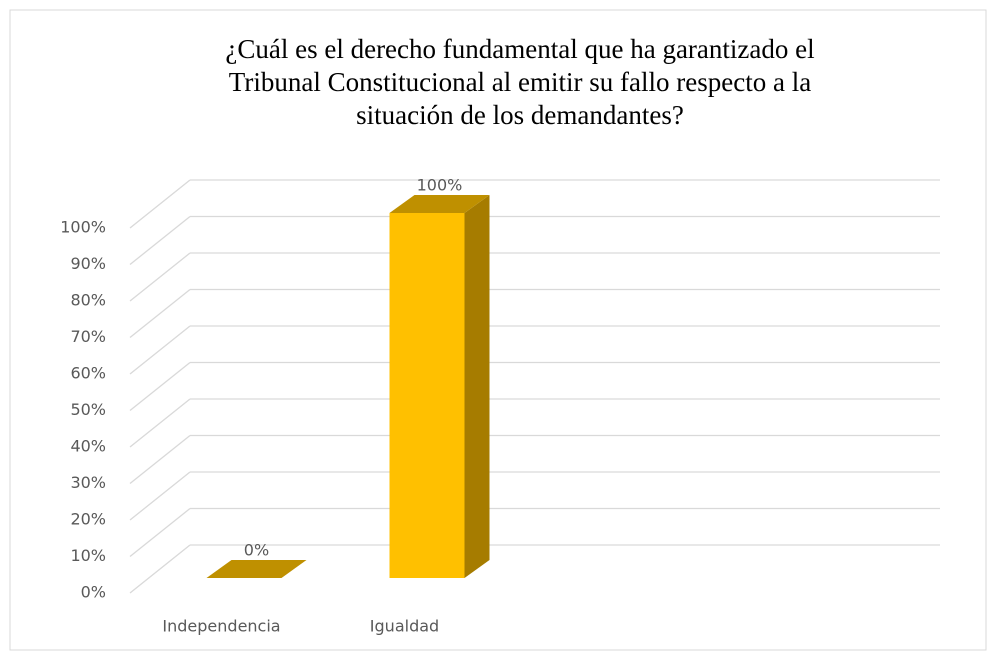  What do you see at coordinates (88, 519) in the screenshot?
I see `y-tick-label: 20%` at bounding box center [88, 519].